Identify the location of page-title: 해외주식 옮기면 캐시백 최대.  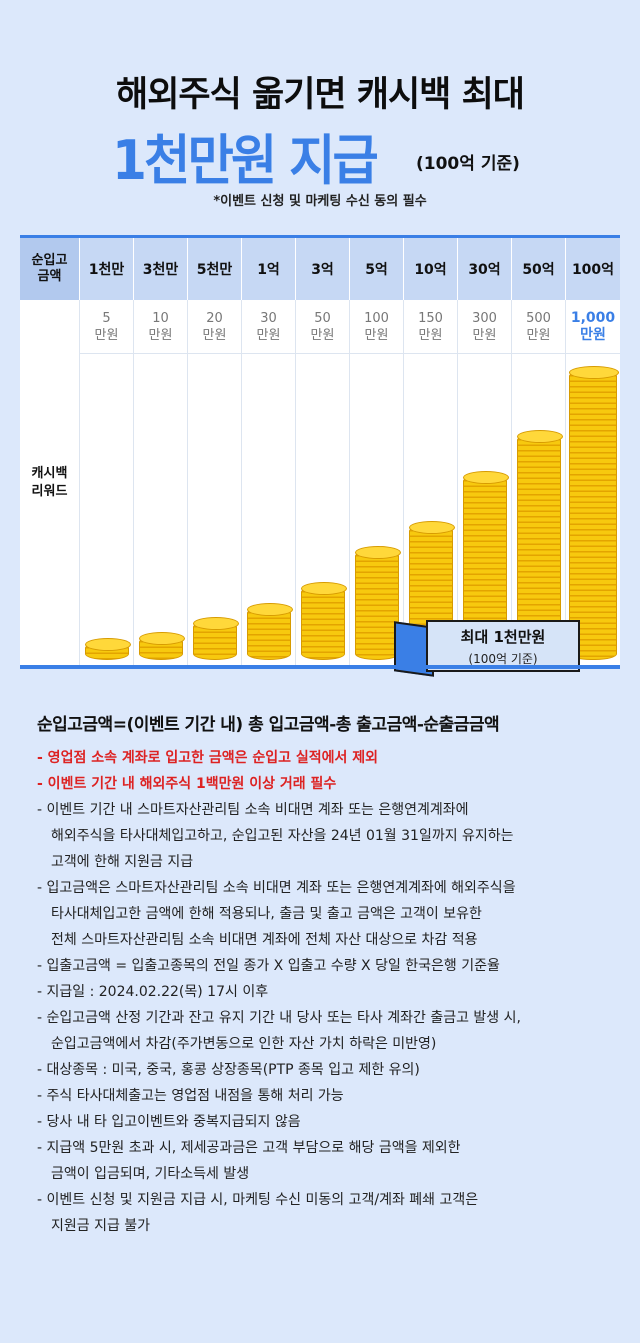
(320, 95).